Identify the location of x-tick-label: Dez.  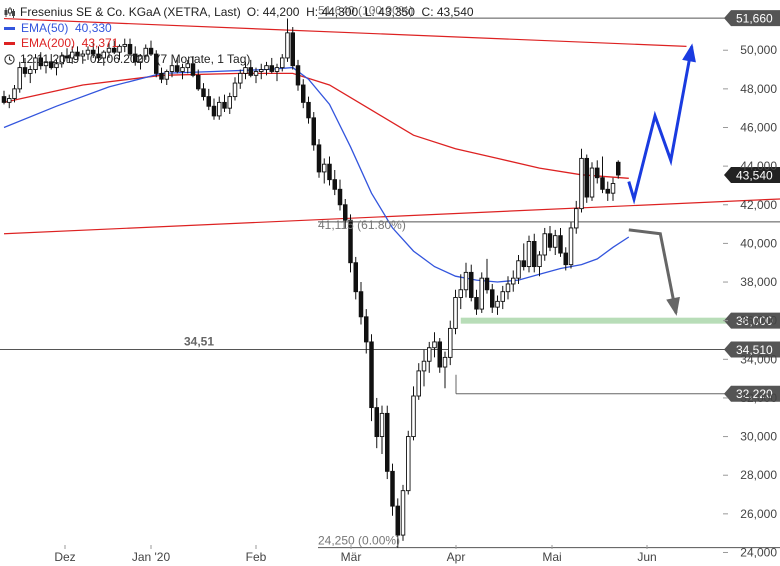
(64, 557).